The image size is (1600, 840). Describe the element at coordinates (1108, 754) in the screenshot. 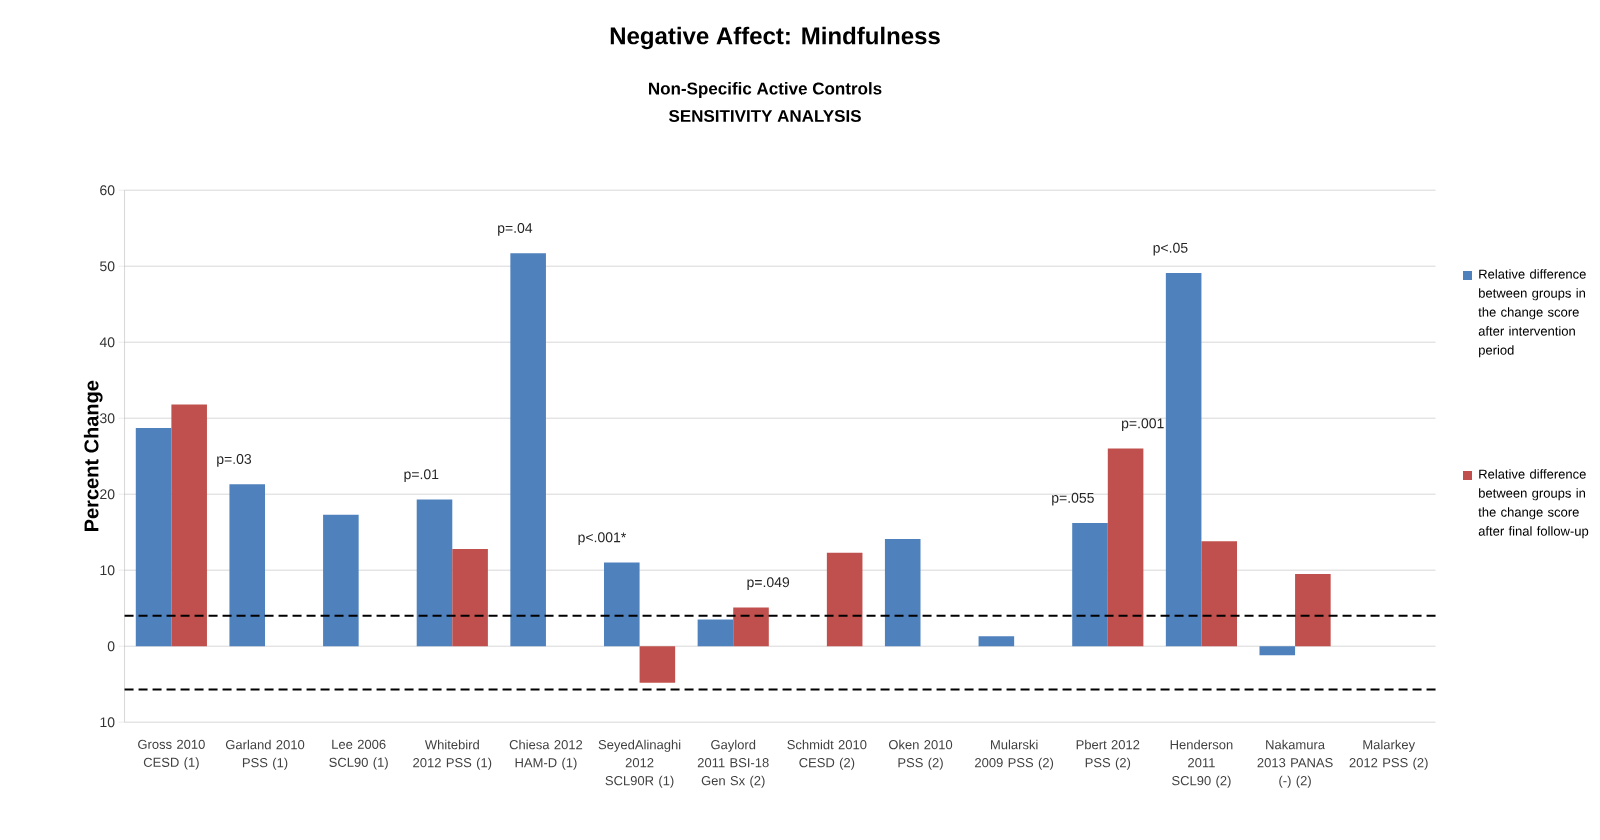

I see `x-tick-label: Pbert 2012 PSS (2)` at that location.